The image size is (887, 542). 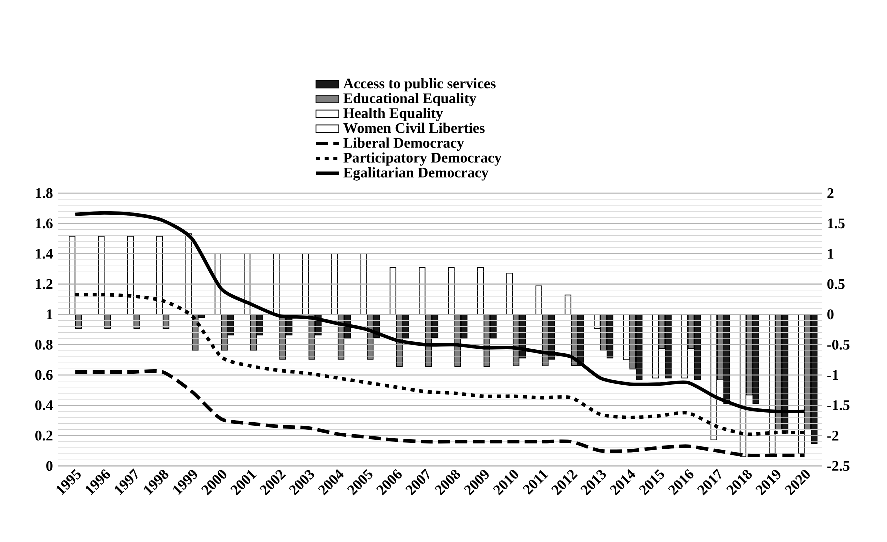 I want to click on y2-tick-label: -2, so click(x=833, y=435).